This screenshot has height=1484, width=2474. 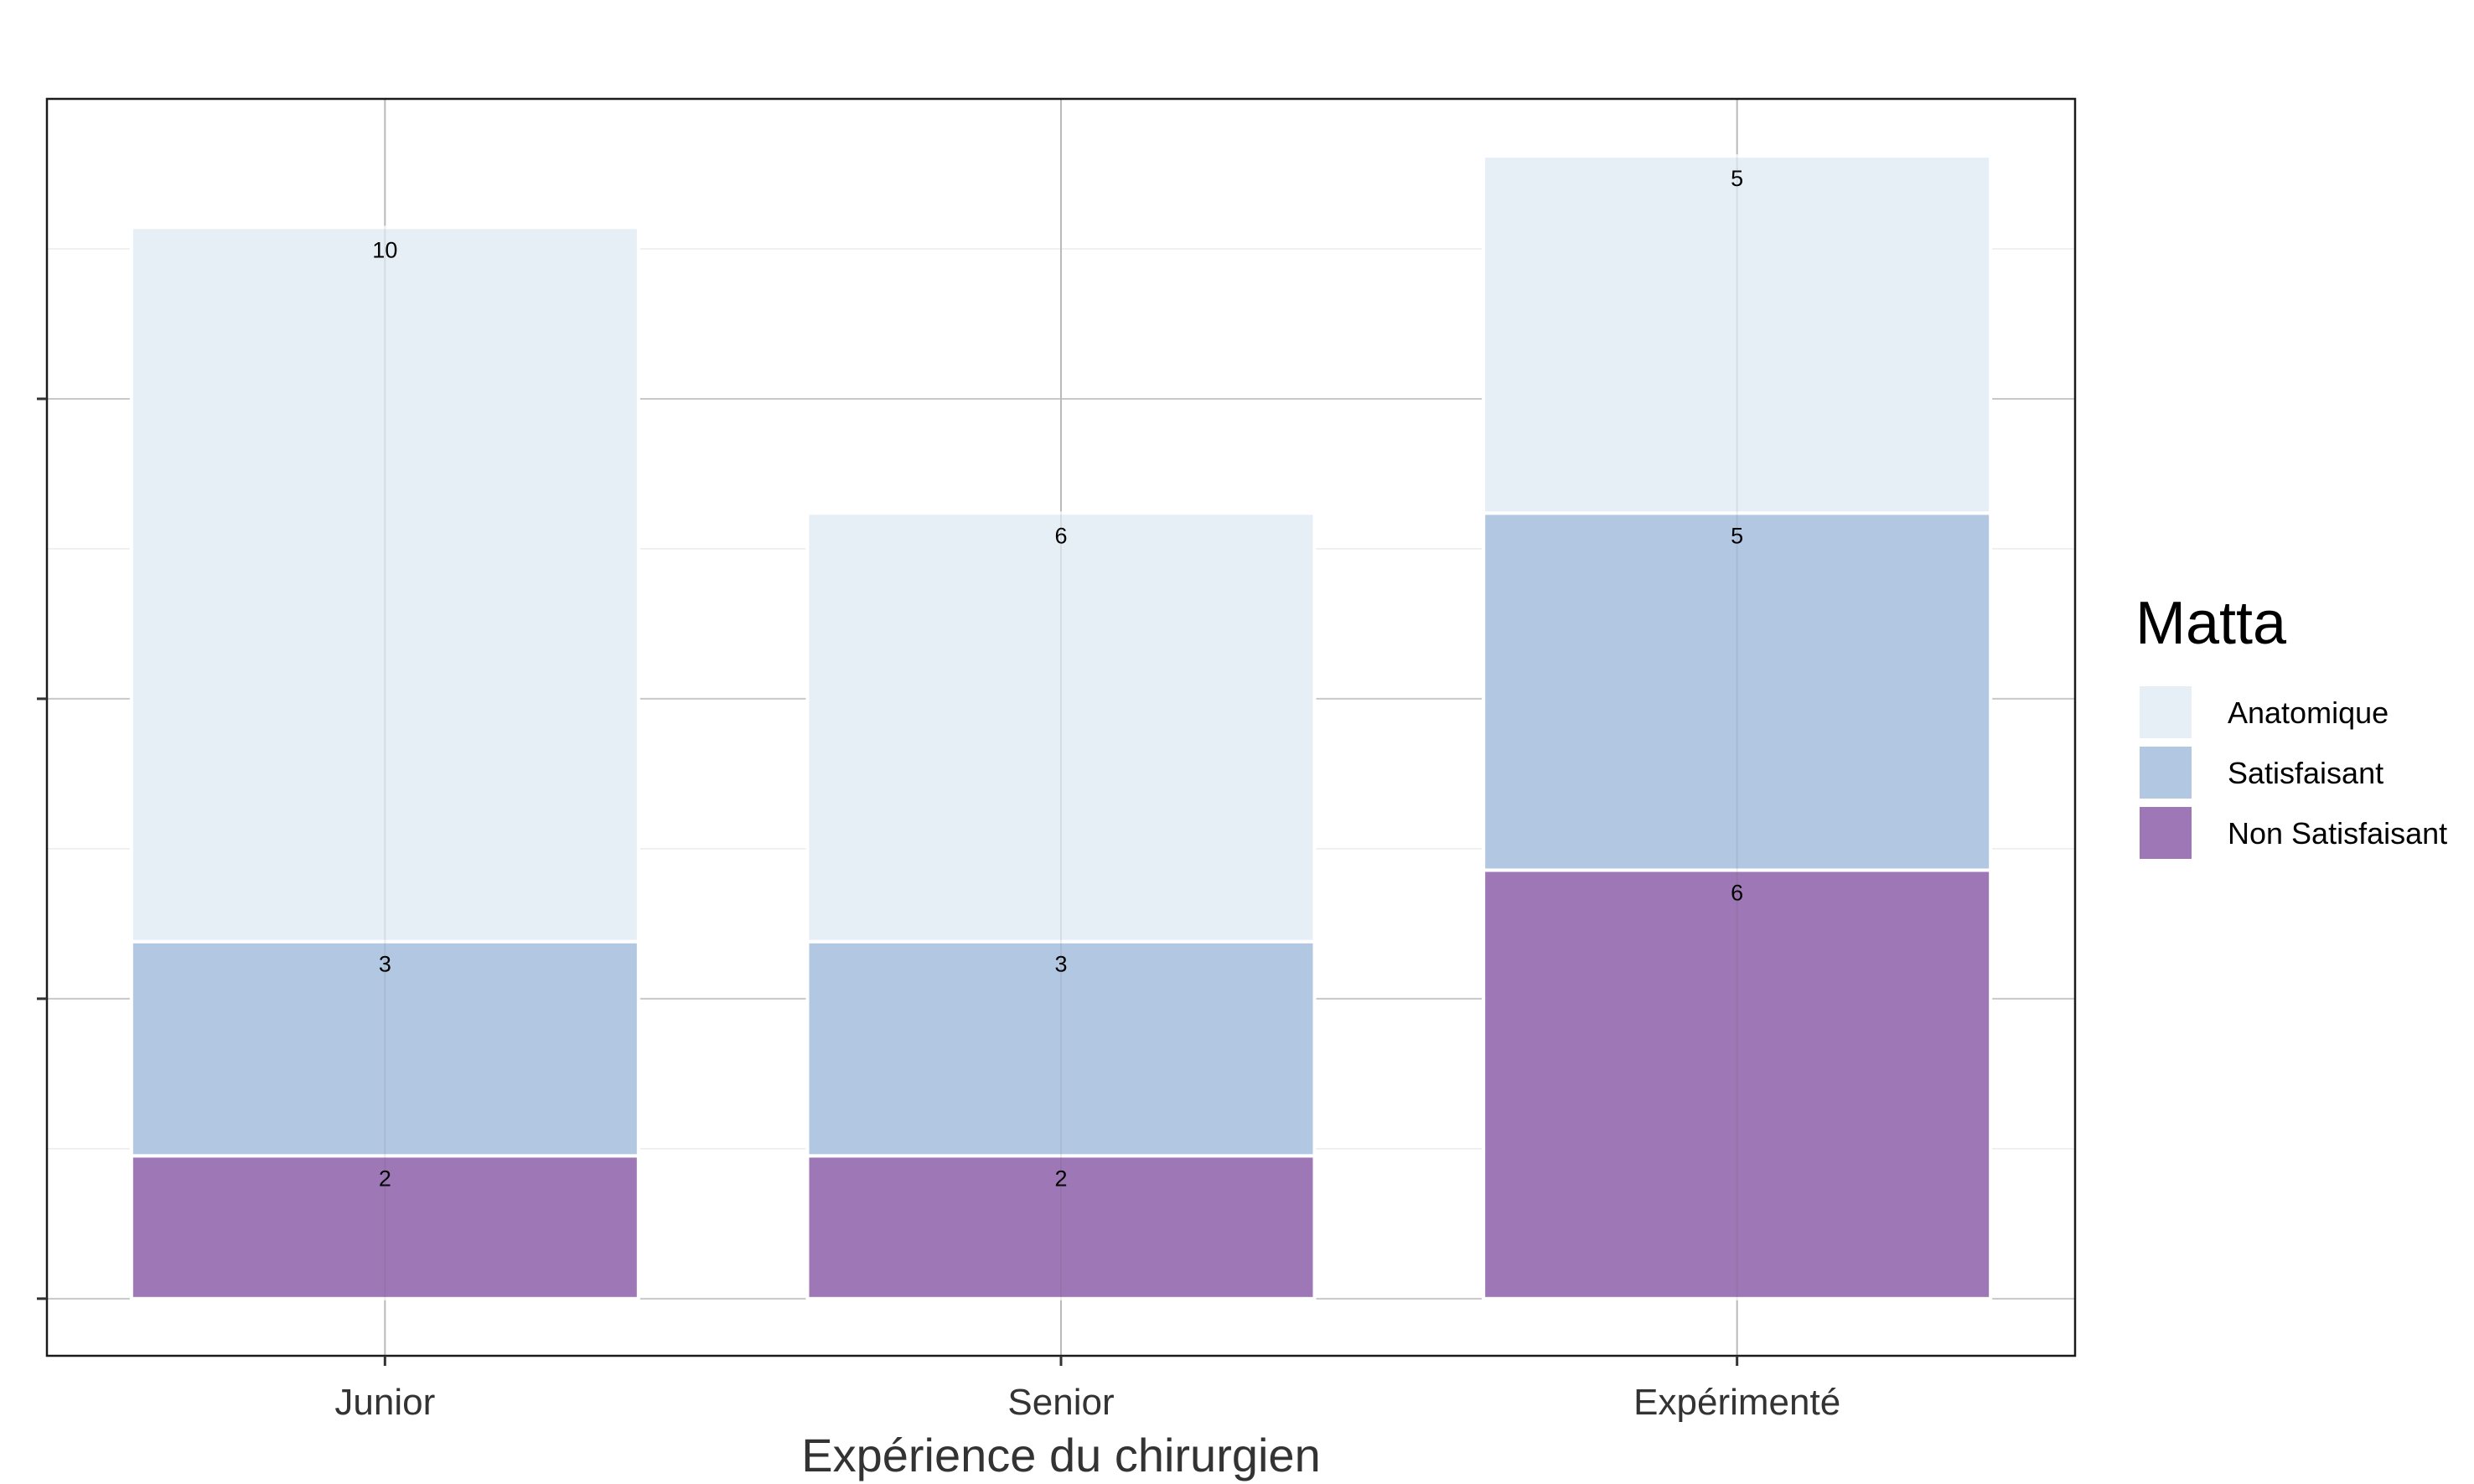 What do you see at coordinates (1061, 1048) in the screenshot?
I see `bar-segment-senior-satisfaisant` at bounding box center [1061, 1048].